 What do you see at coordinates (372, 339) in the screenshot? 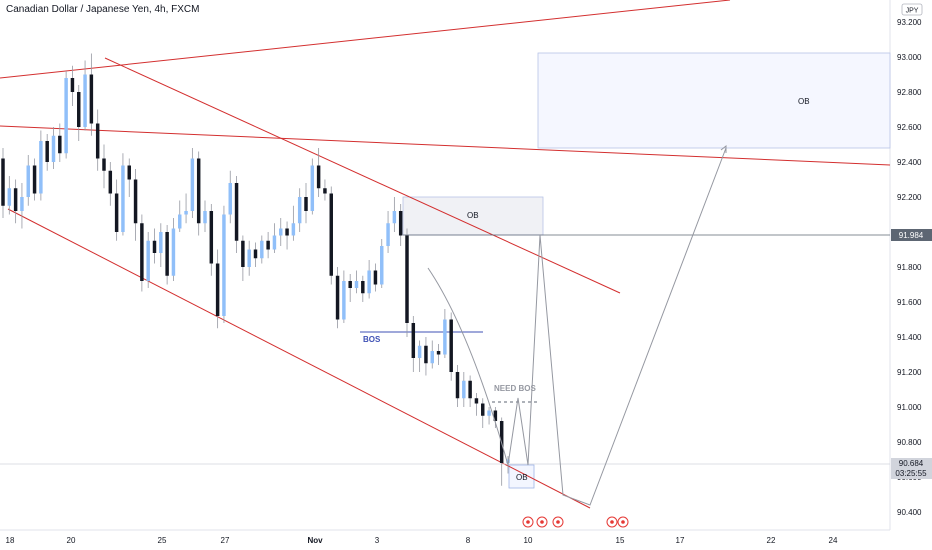
I see `bos-label: BOS` at bounding box center [372, 339].